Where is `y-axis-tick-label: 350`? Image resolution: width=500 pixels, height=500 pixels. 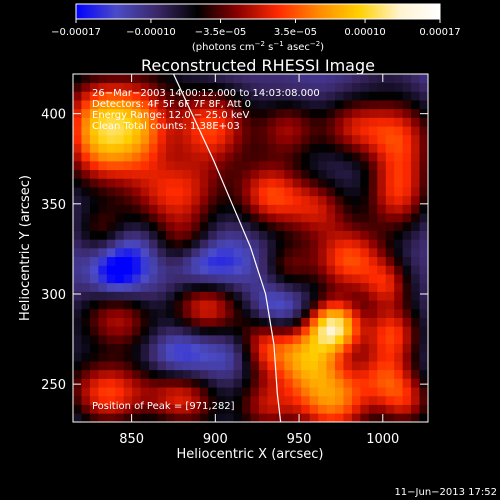
y-axis-tick-label: 350 is located at coordinates (53, 205).